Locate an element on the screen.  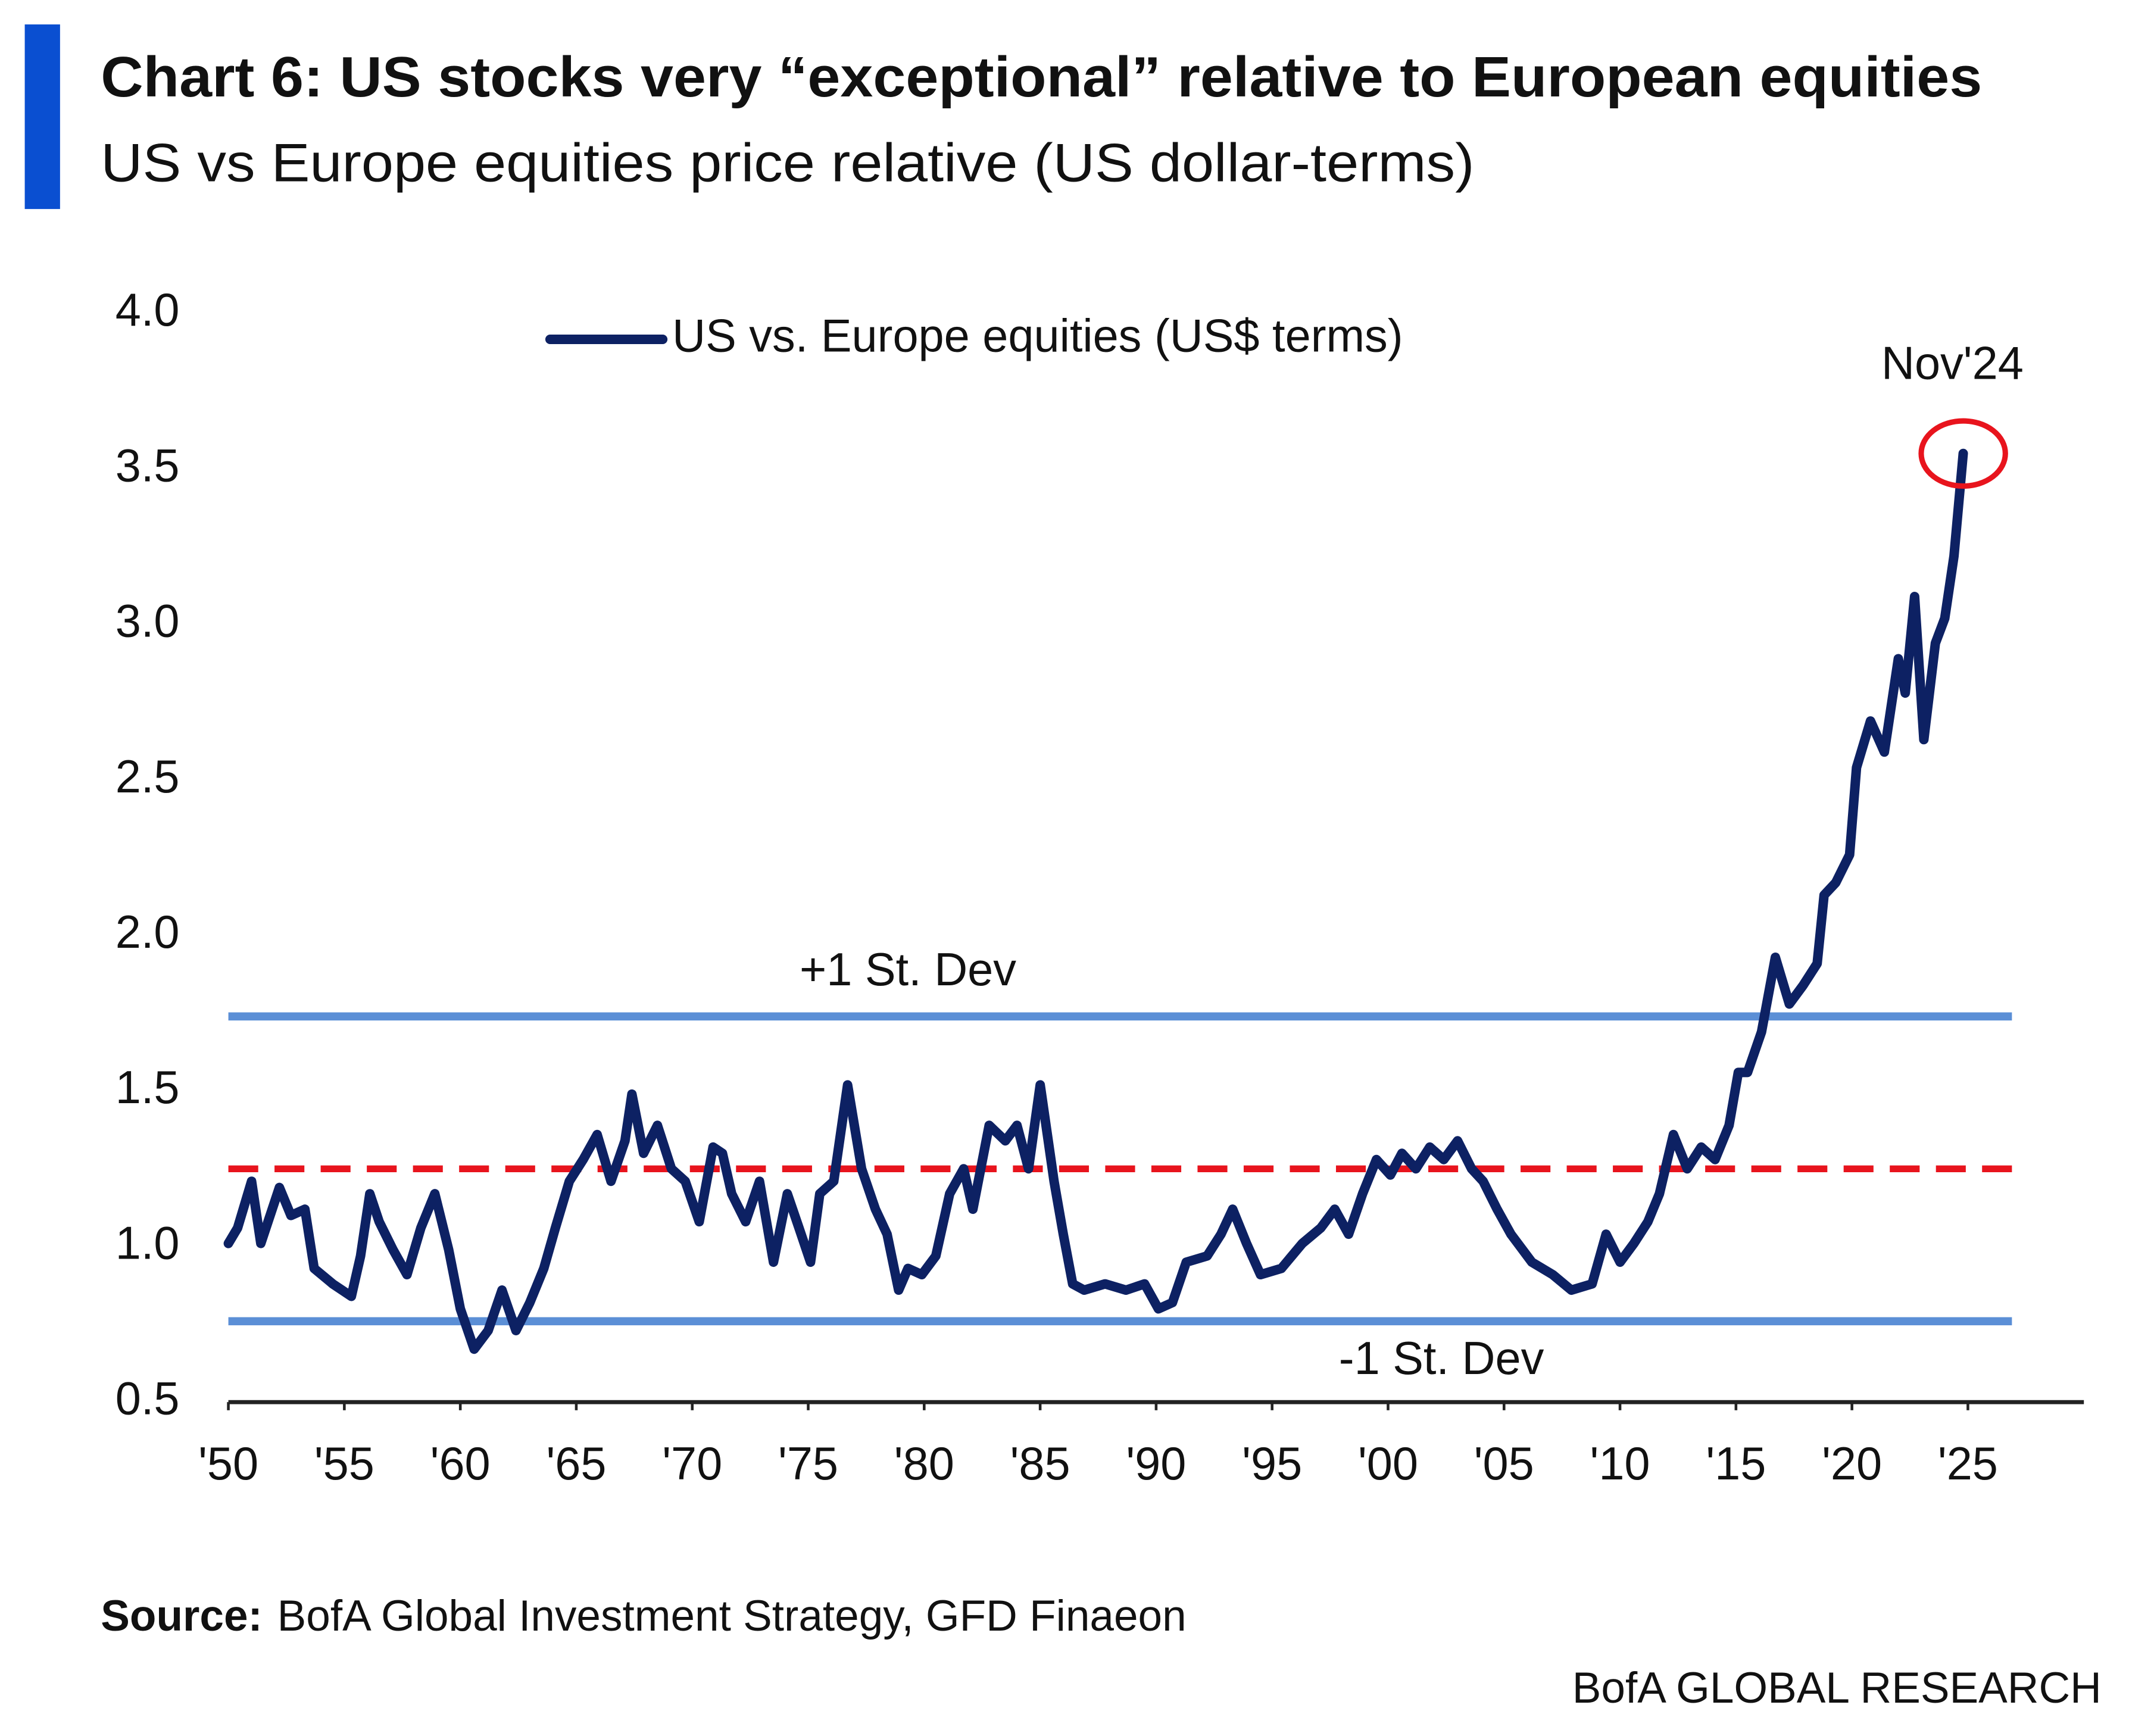
x-tick-label: '65 is located at coordinates (576, 1464).